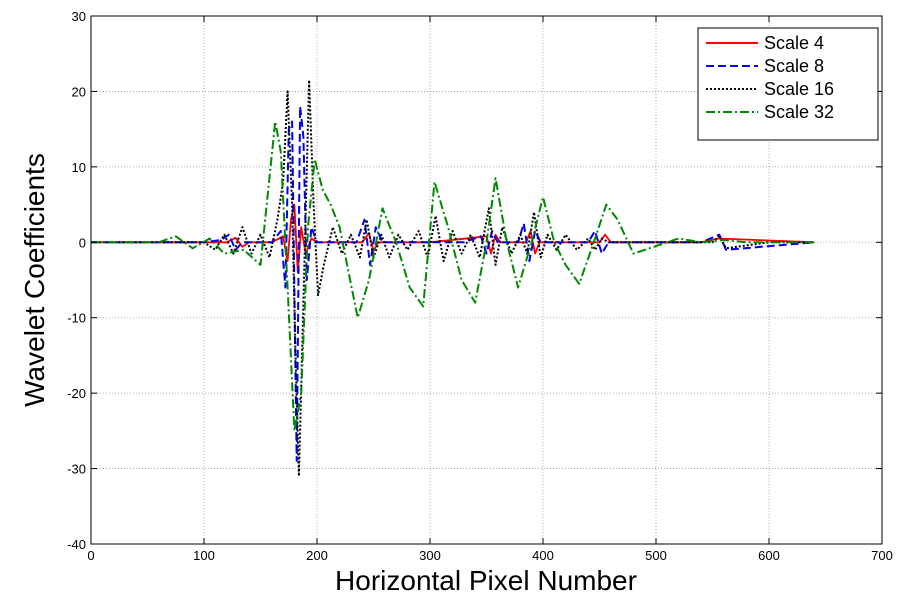 The width and height of the screenshot is (910, 596). Describe the element at coordinates (799, 89) in the screenshot. I see `legend-label: Scale 16` at that location.